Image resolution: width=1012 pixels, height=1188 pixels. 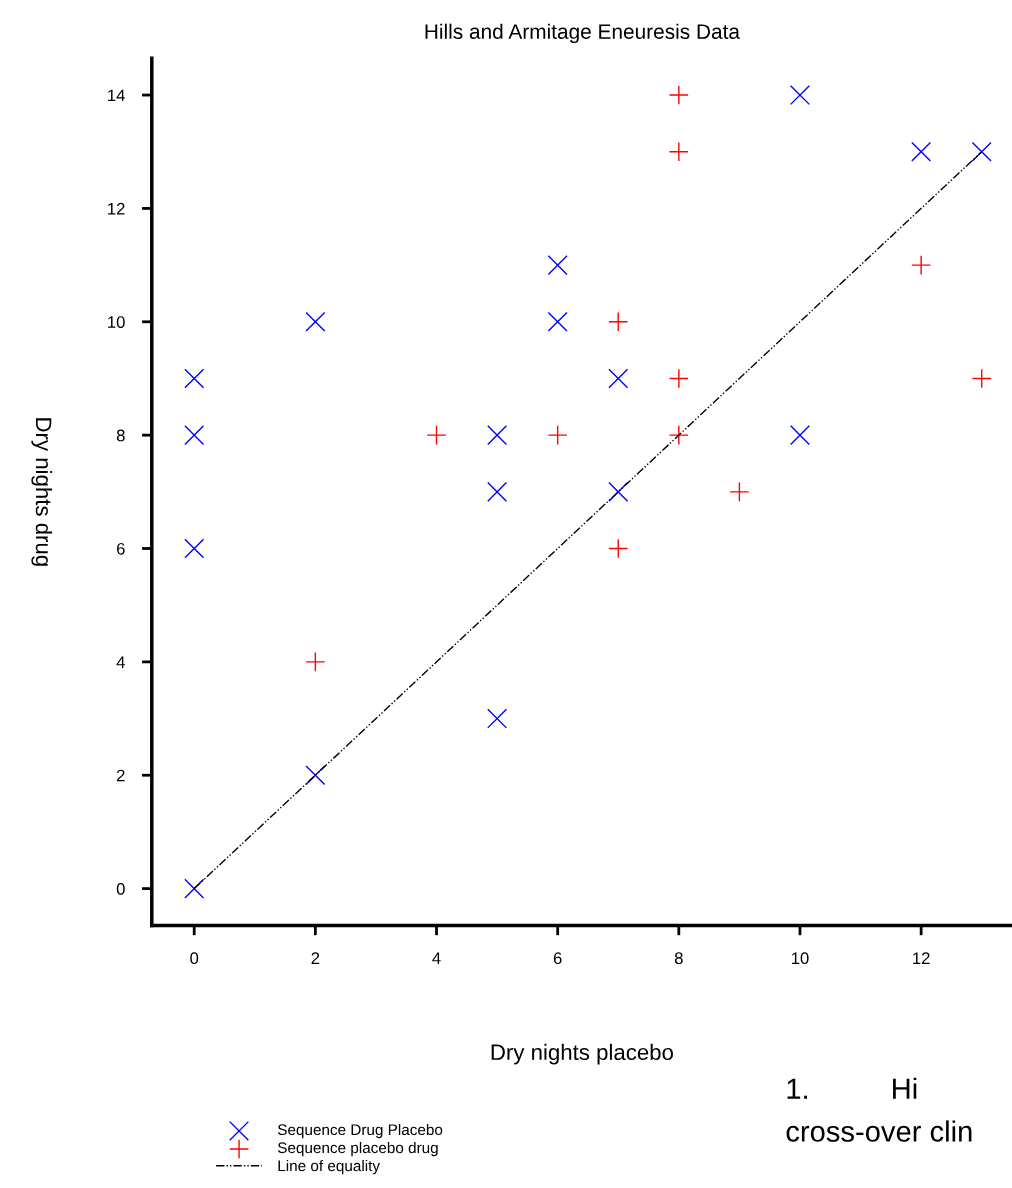 I want to click on y-tick-label: 6, so click(x=120, y=548).